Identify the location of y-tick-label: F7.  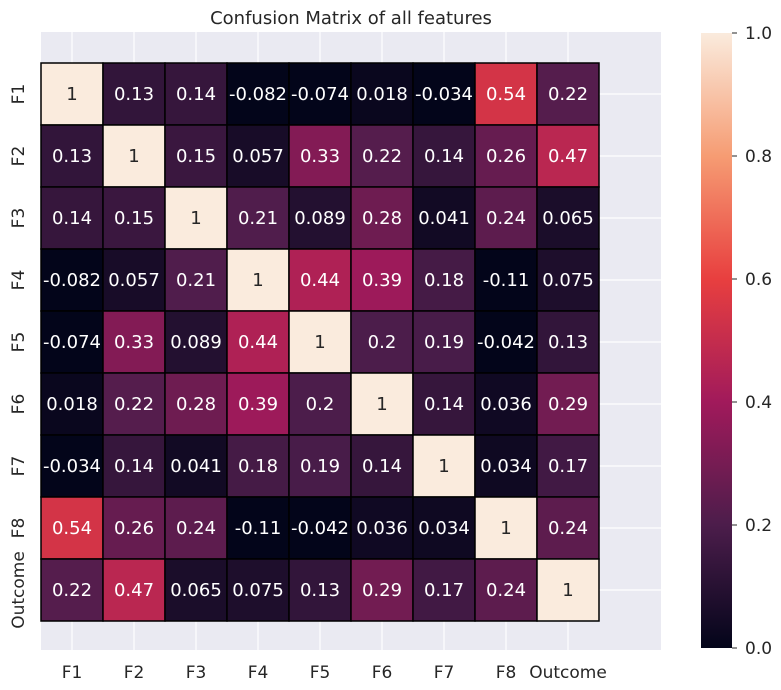
(19, 466).